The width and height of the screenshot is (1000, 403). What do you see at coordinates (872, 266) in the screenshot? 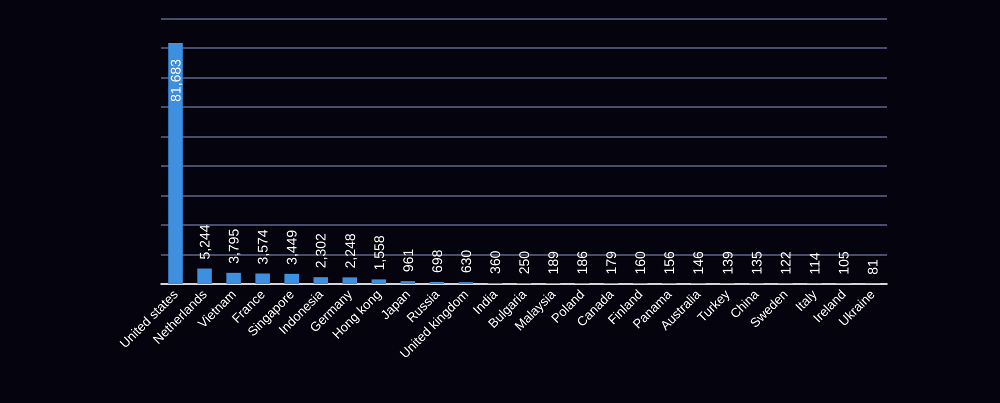
I see `data-label: 81` at bounding box center [872, 266].